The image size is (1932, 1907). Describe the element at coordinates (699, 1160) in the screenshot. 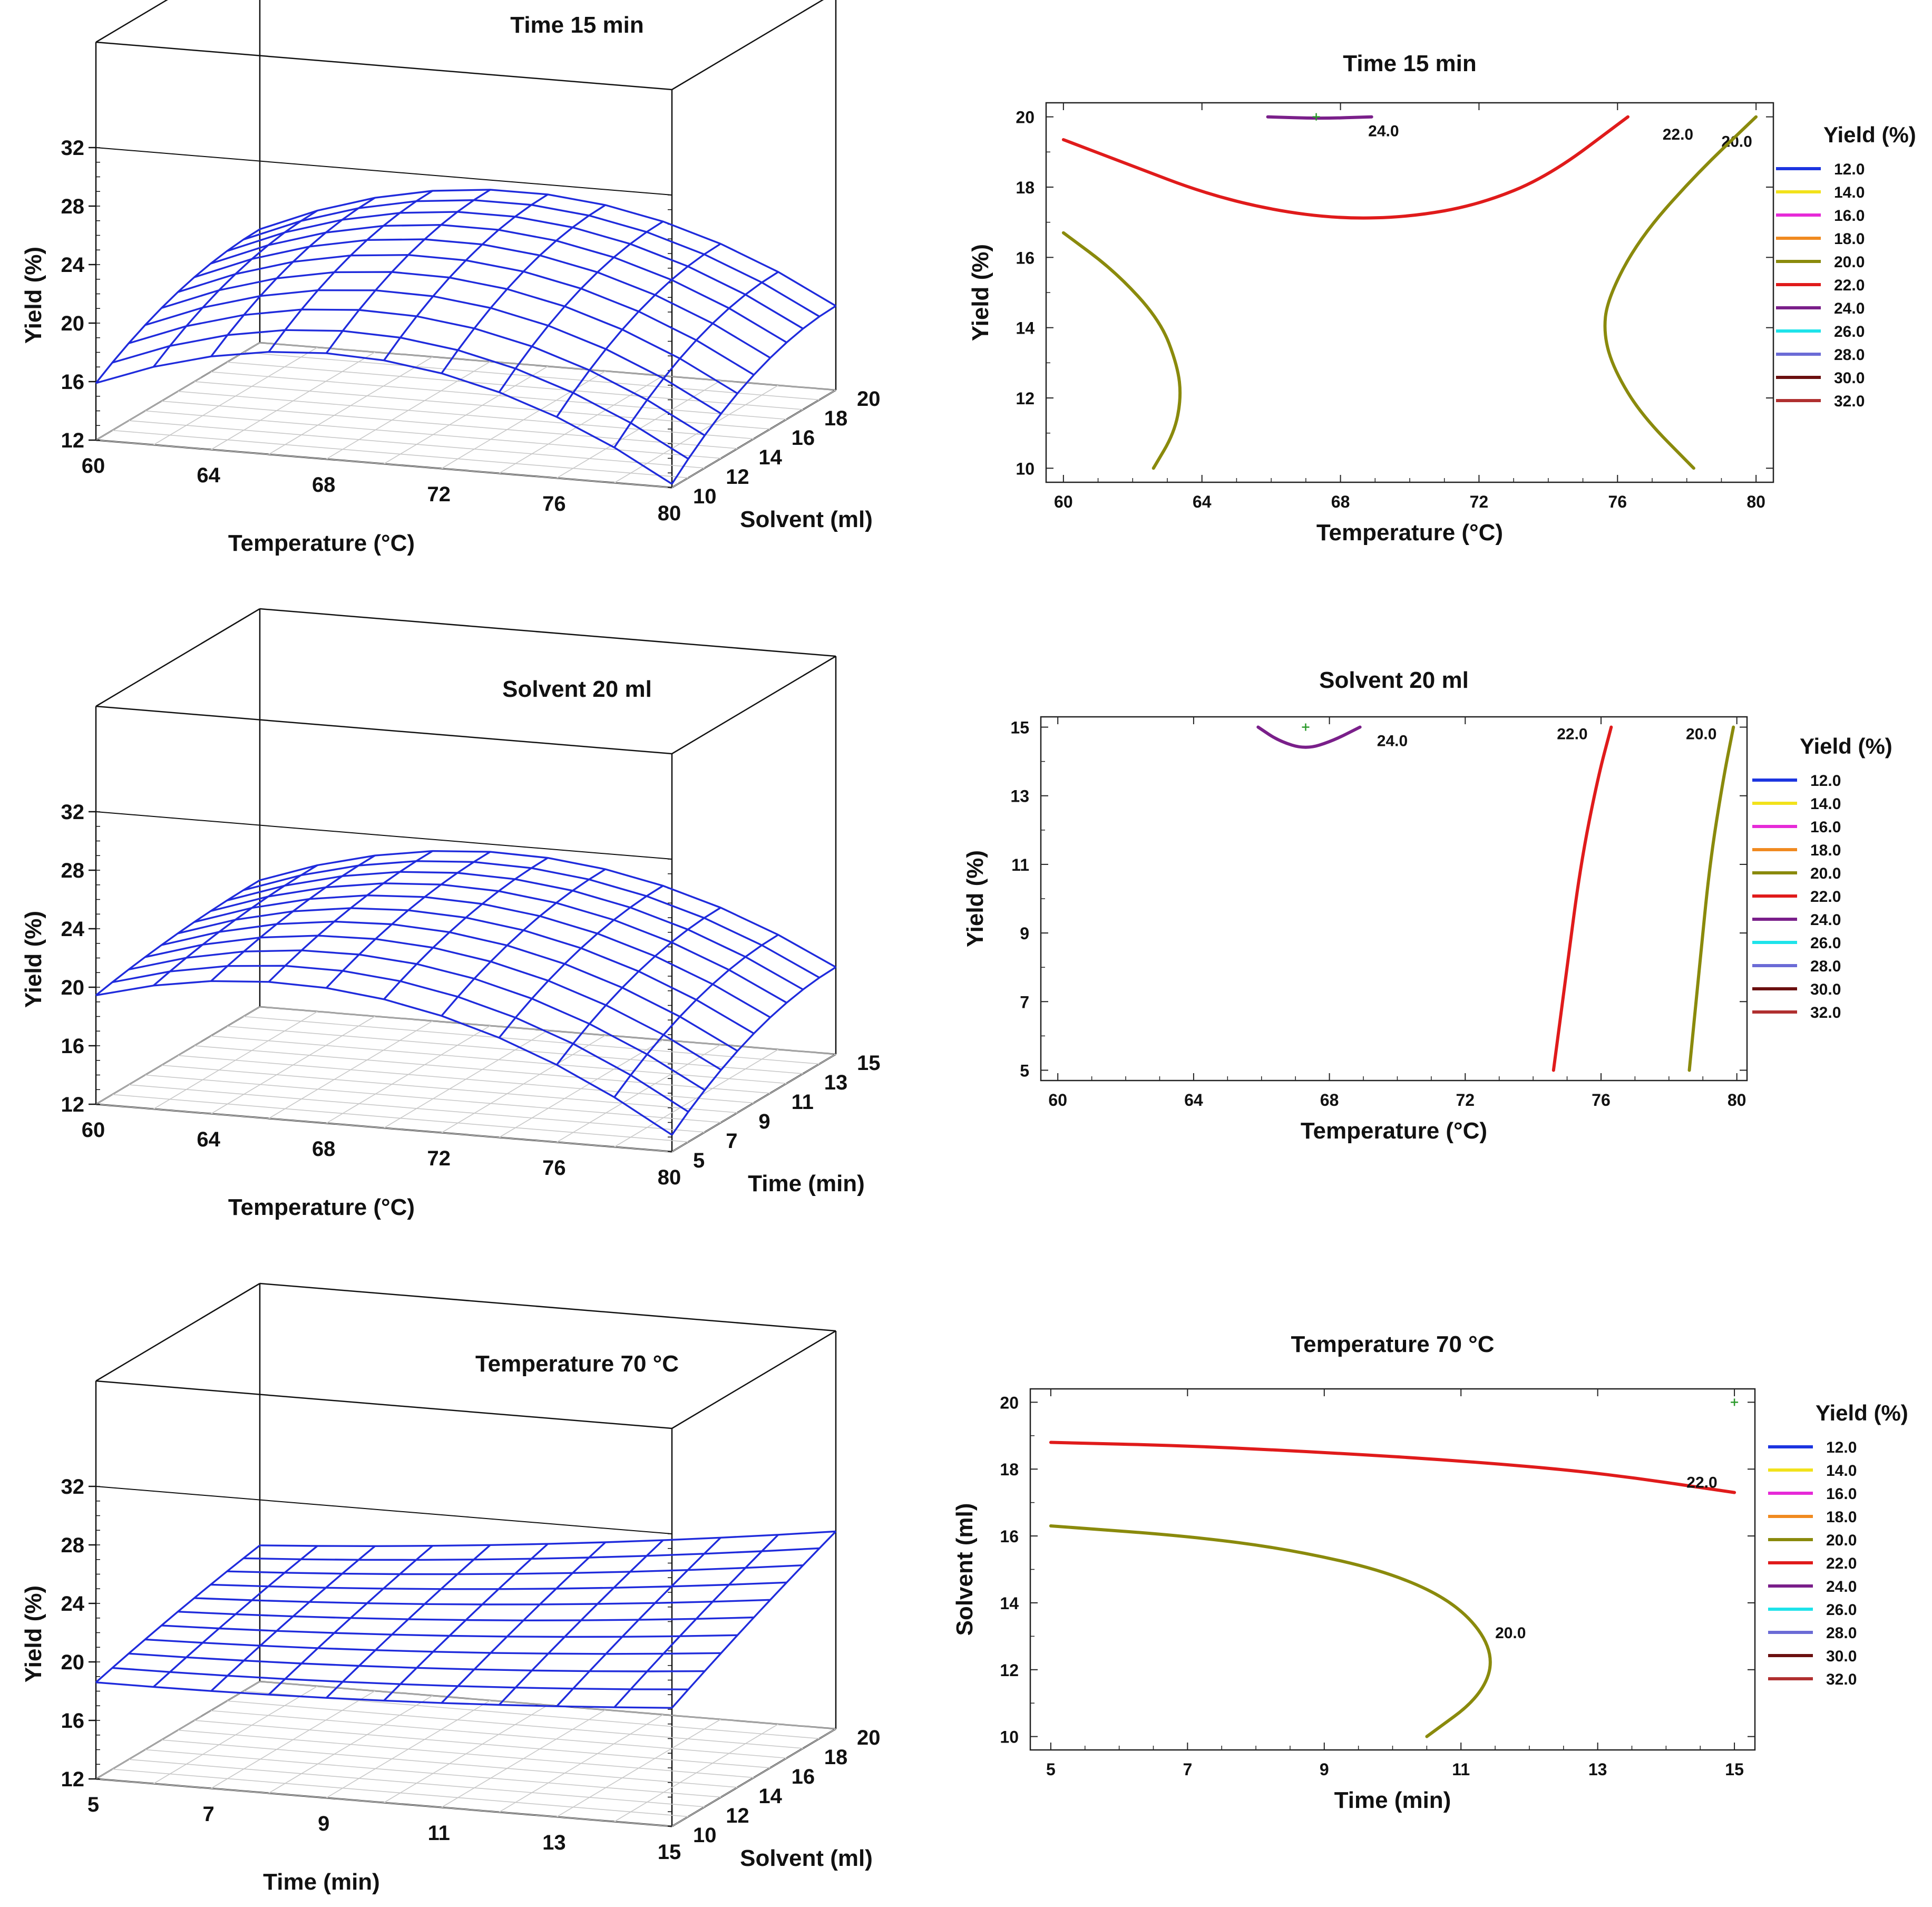

I see `y-tick-label: 5` at that location.